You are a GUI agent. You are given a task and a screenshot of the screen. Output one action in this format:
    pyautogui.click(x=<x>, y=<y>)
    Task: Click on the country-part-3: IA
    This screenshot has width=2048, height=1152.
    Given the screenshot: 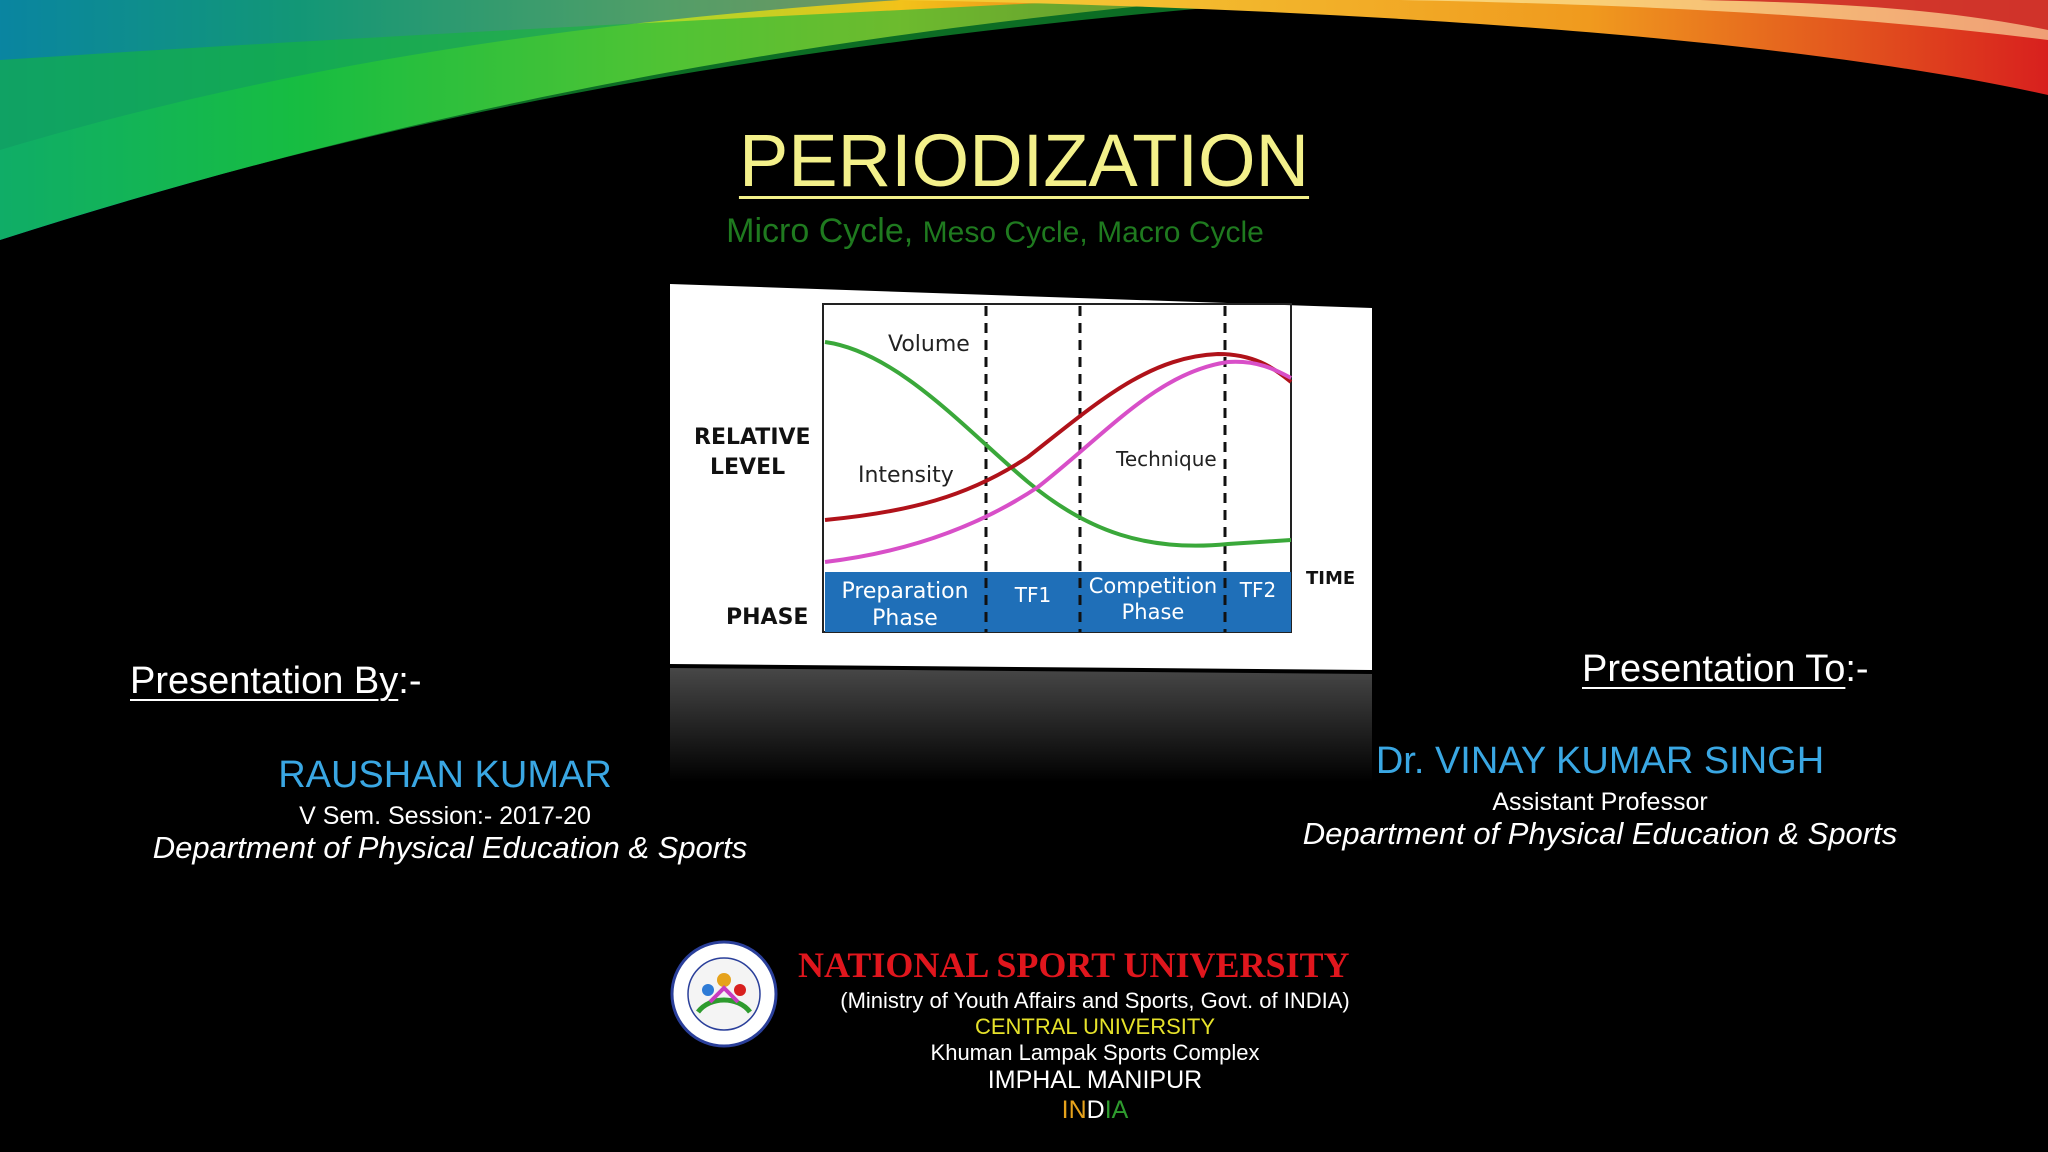 What is the action you would take?
    pyautogui.click(x=1116, y=1110)
    